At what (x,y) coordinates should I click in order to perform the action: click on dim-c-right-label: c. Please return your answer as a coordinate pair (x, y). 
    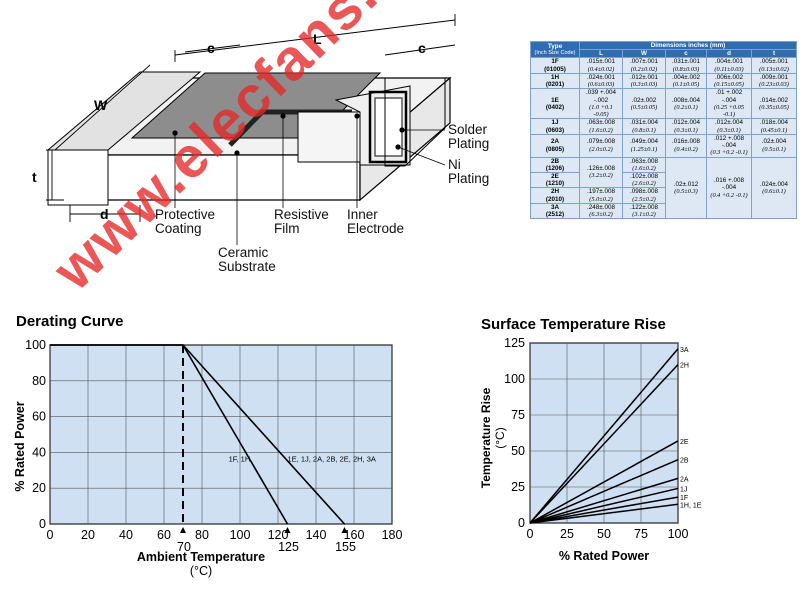
    Looking at the image, I should click on (422, 48).